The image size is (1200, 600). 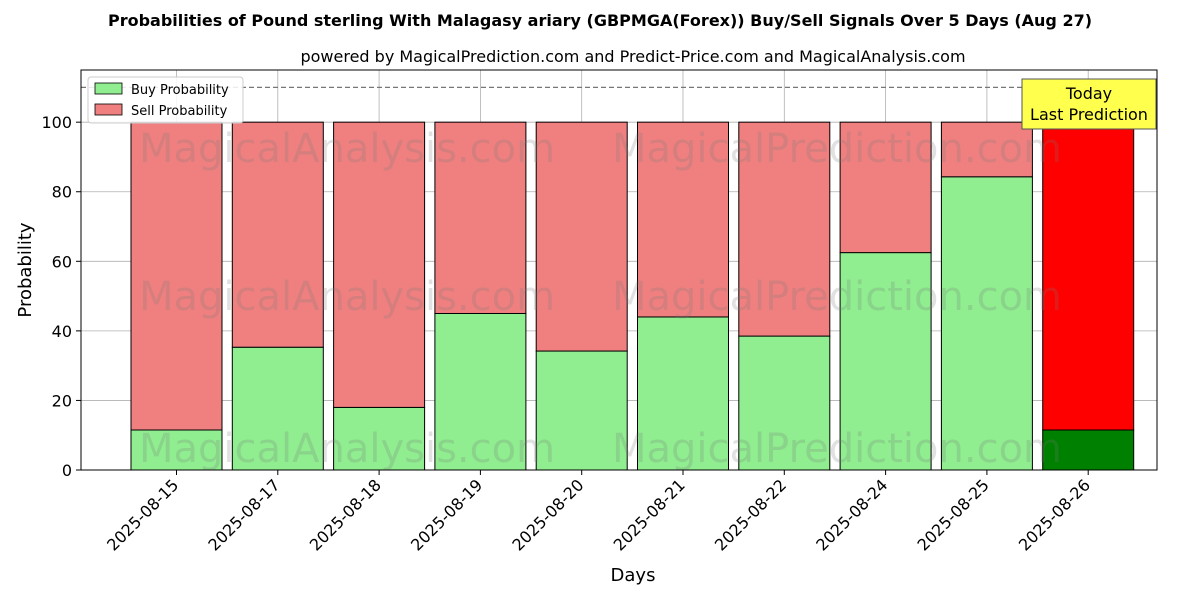 I want to click on annotation-line-1: Today, so click(x=1088, y=93).